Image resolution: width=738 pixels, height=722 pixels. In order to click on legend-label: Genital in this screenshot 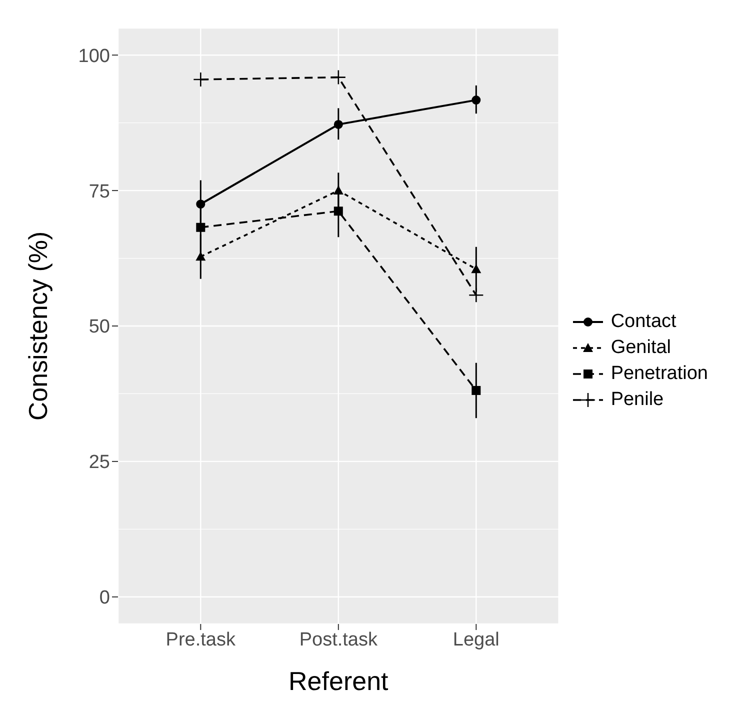, I will do `click(641, 348)`.